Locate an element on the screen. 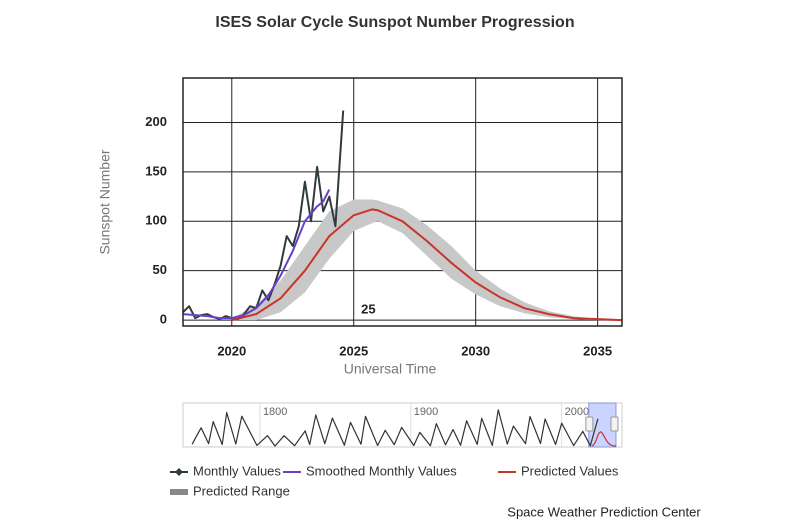  source-credit: Space Weather Prediction Center is located at coordinates (604, 511).